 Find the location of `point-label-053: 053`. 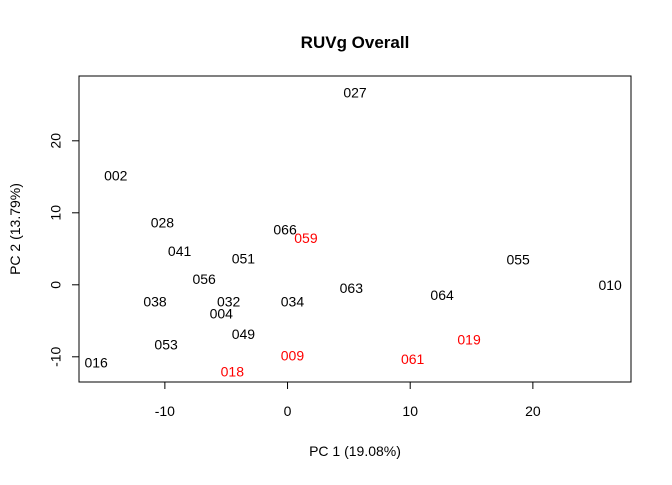

point-label-053: 053 is located at coordinates (166, 345).